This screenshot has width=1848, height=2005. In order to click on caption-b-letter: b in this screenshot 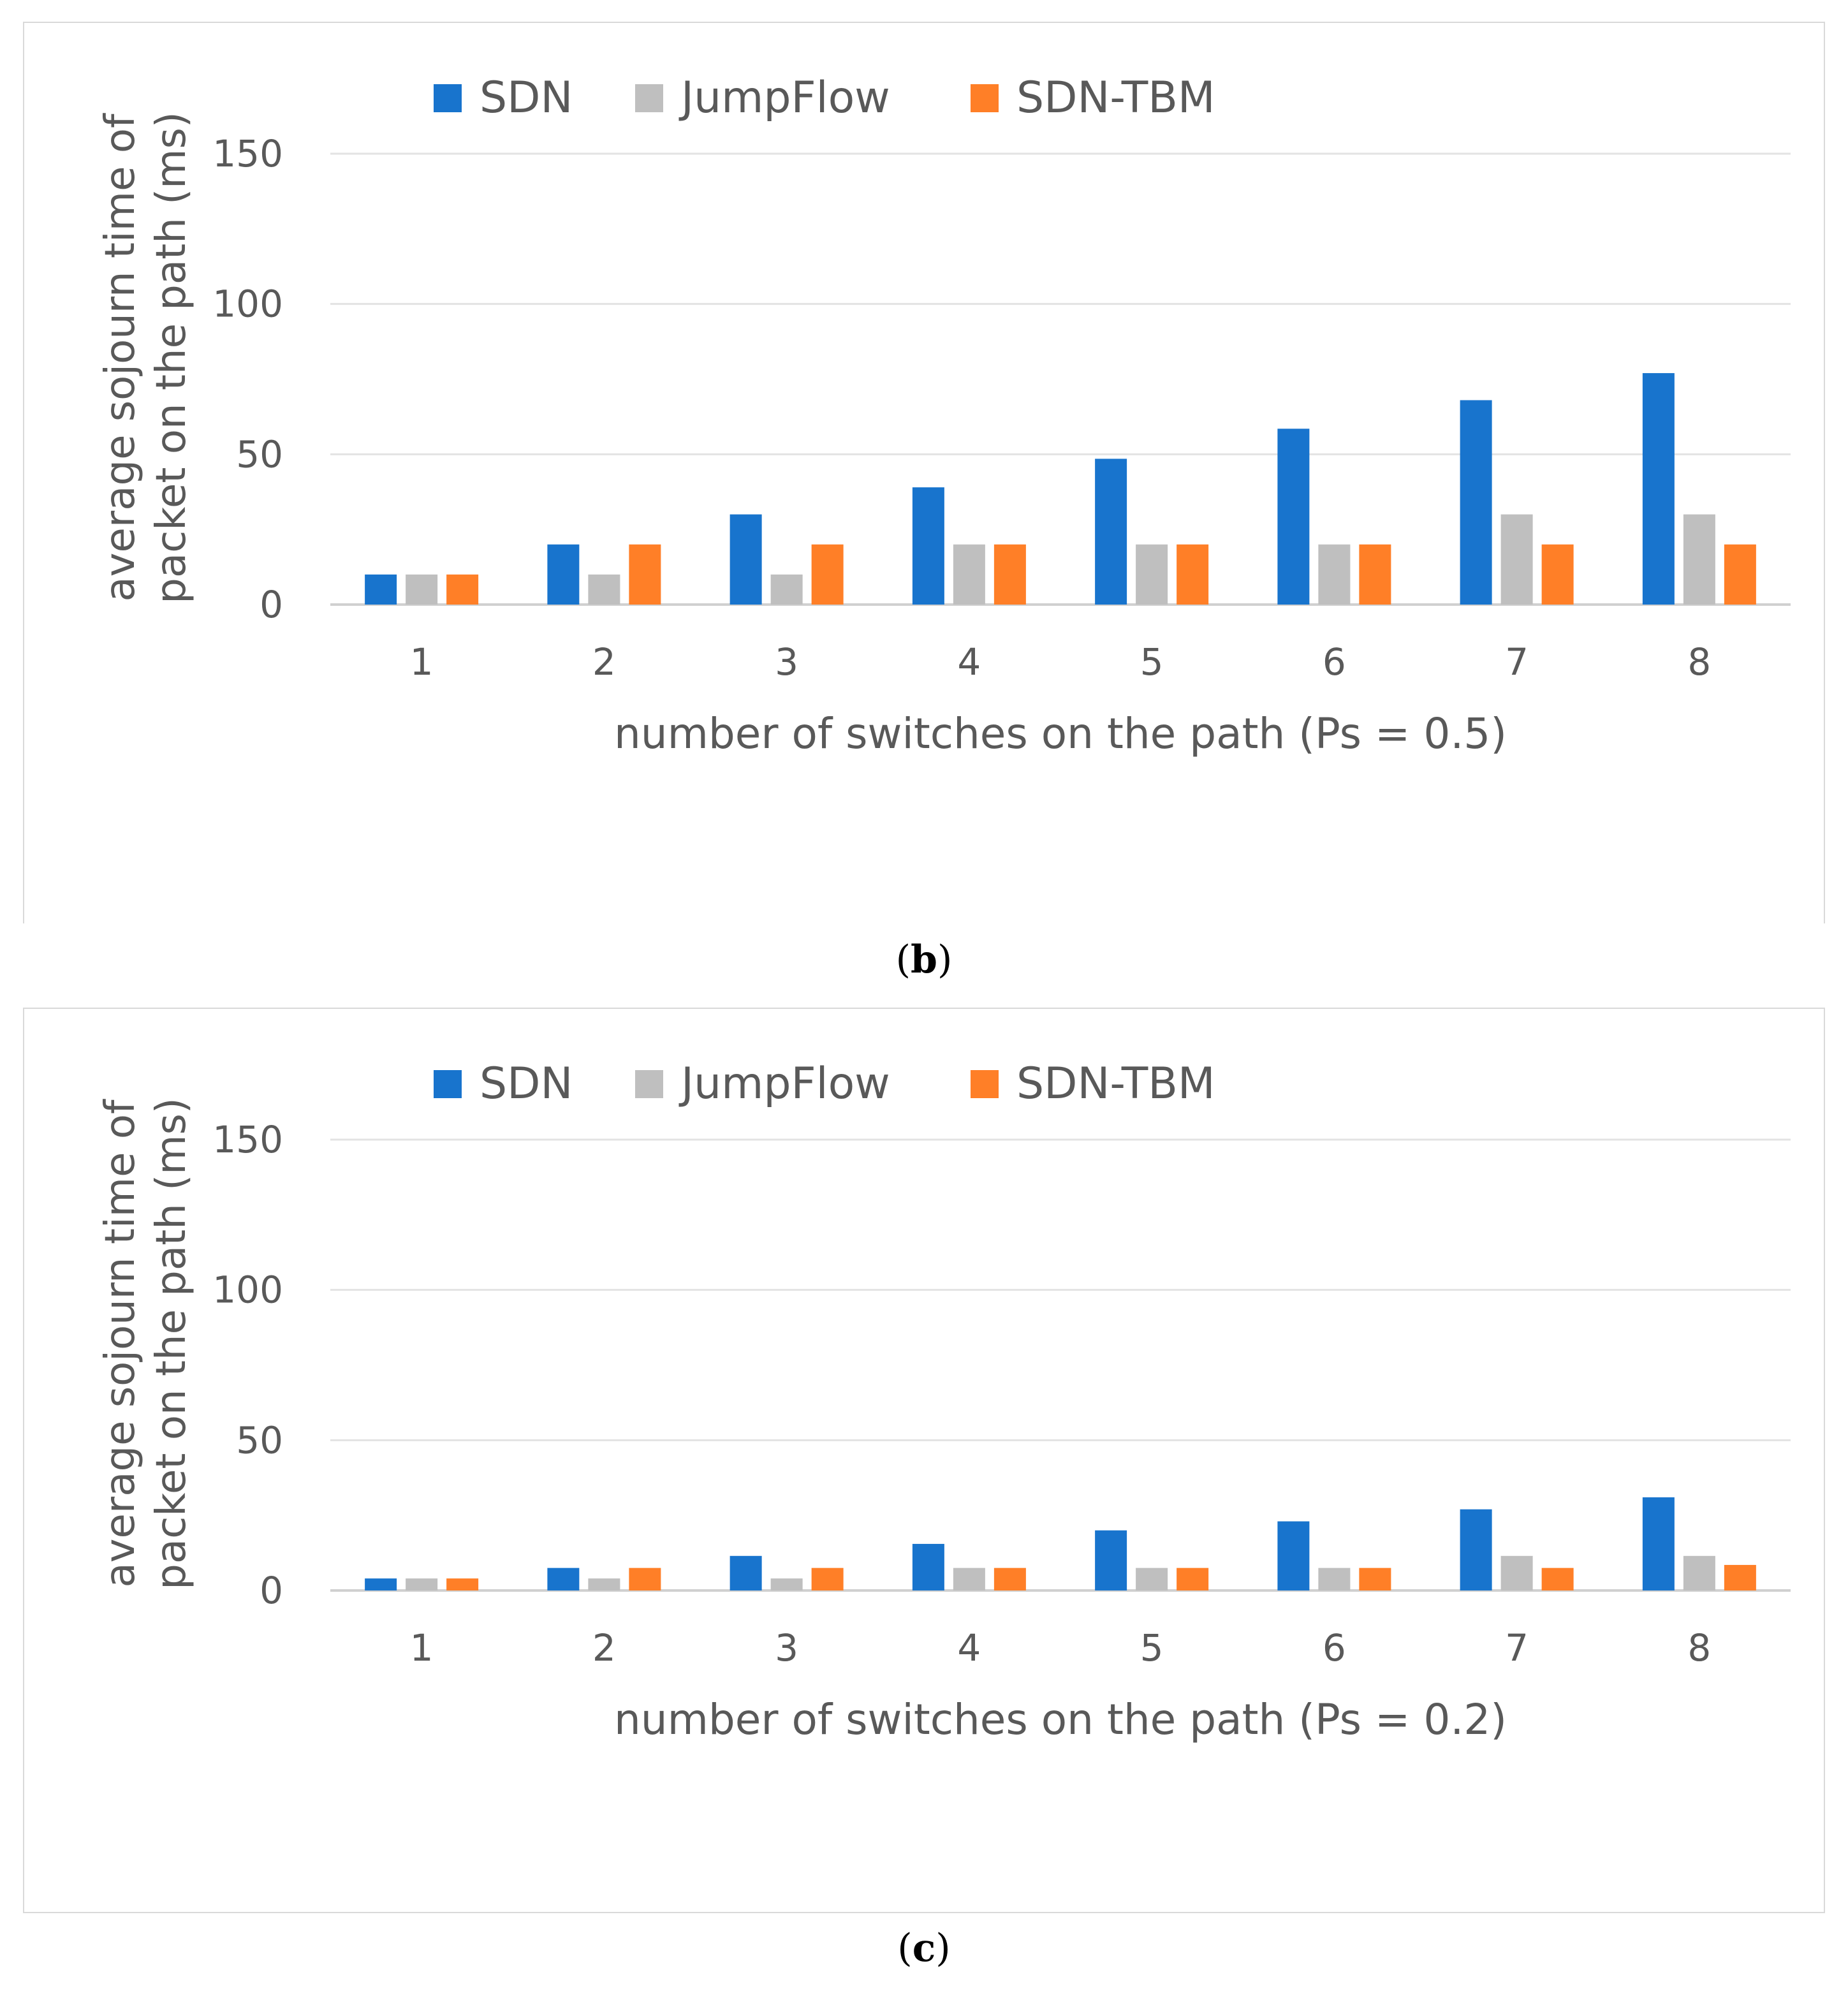, I will do `click(924, 959)`.